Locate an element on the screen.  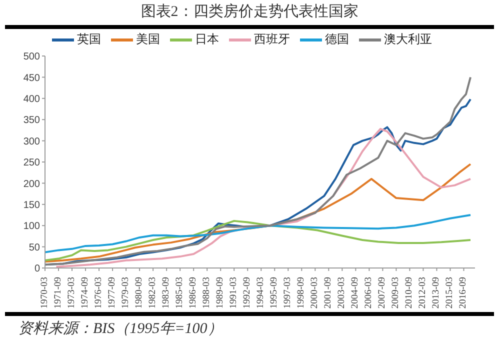
legend-label: 澳大利亚 is located at coordinates (408, 39).